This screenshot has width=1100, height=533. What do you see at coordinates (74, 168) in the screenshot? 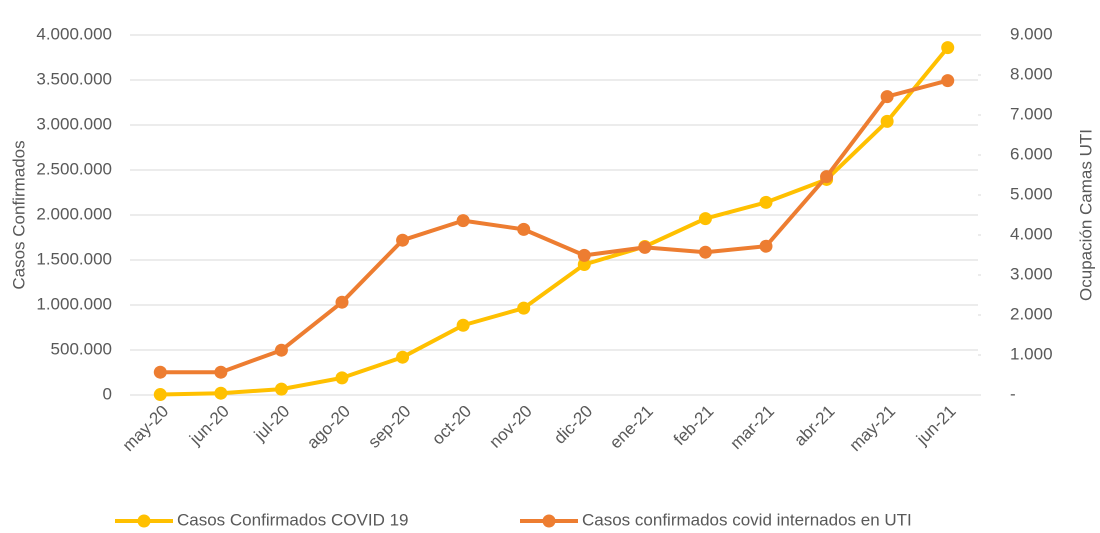
I see `y-tick-label: 2.500.000` at bounding box center [74, 168].